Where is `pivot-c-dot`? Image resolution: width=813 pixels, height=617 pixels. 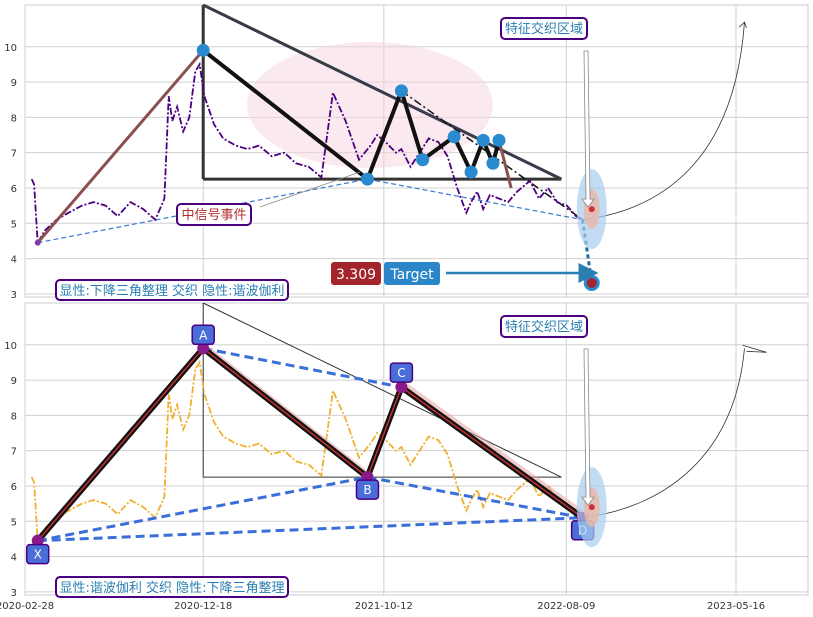 pivot-c-dot is located at coordinates (401, 387).